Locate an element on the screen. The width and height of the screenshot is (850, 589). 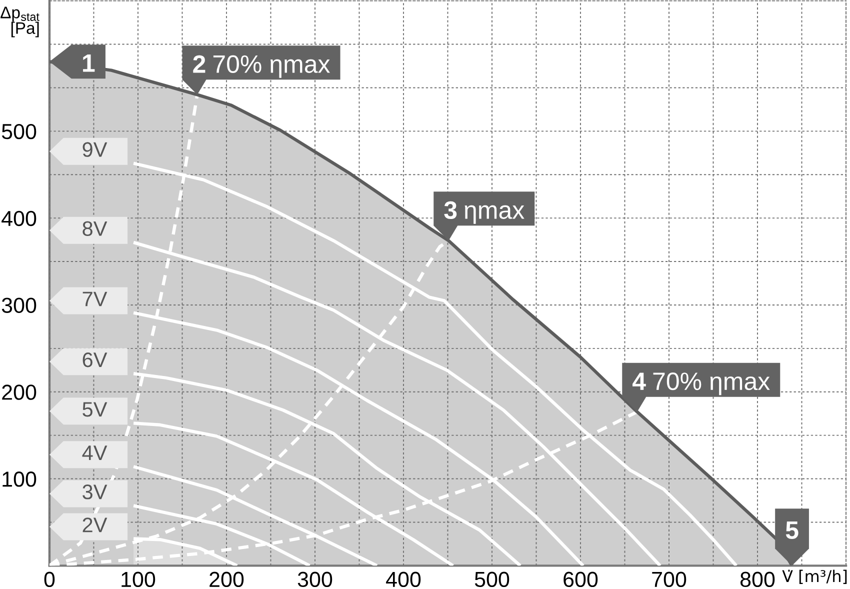
annotation: 3 ηmax is located at coordinates (484, 212).